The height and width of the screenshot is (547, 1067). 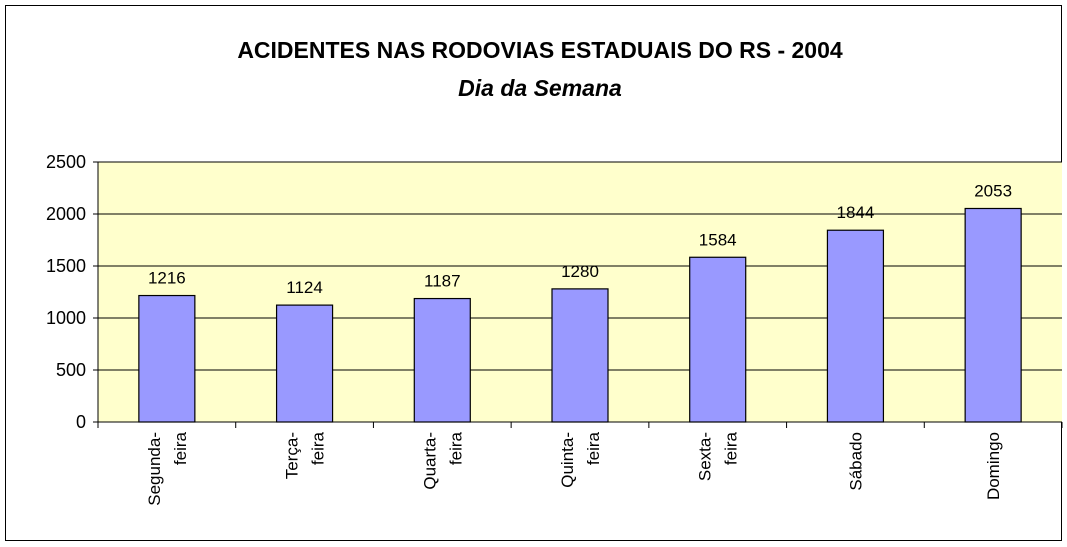 I want to click on y-tick-label: 2500, so click(x=66, y=162).